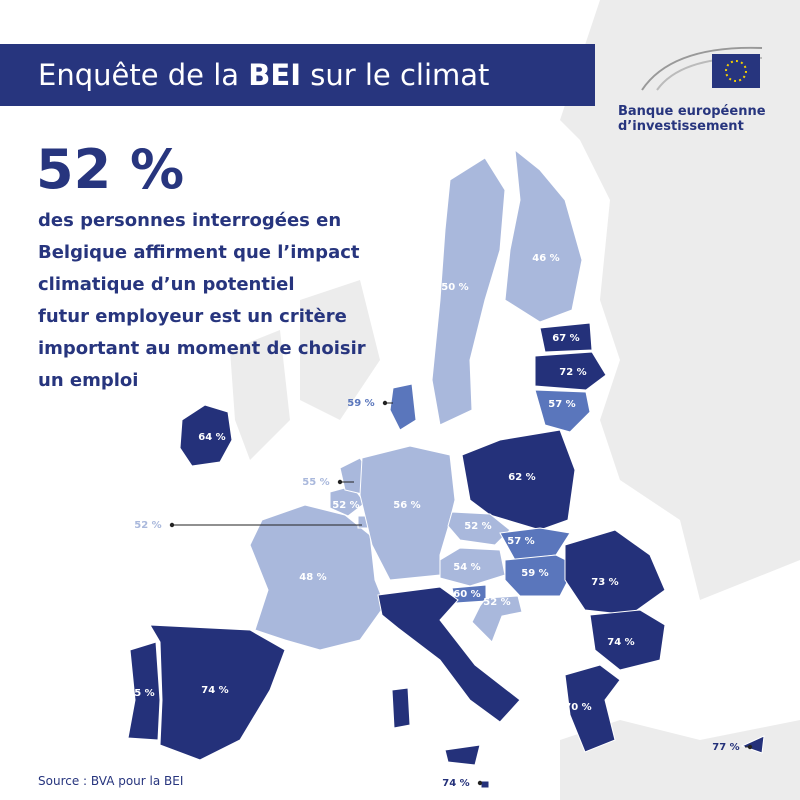 This screenshot has width=800, height=800. I want to click on region-label: 46 %, so click(545, 258).